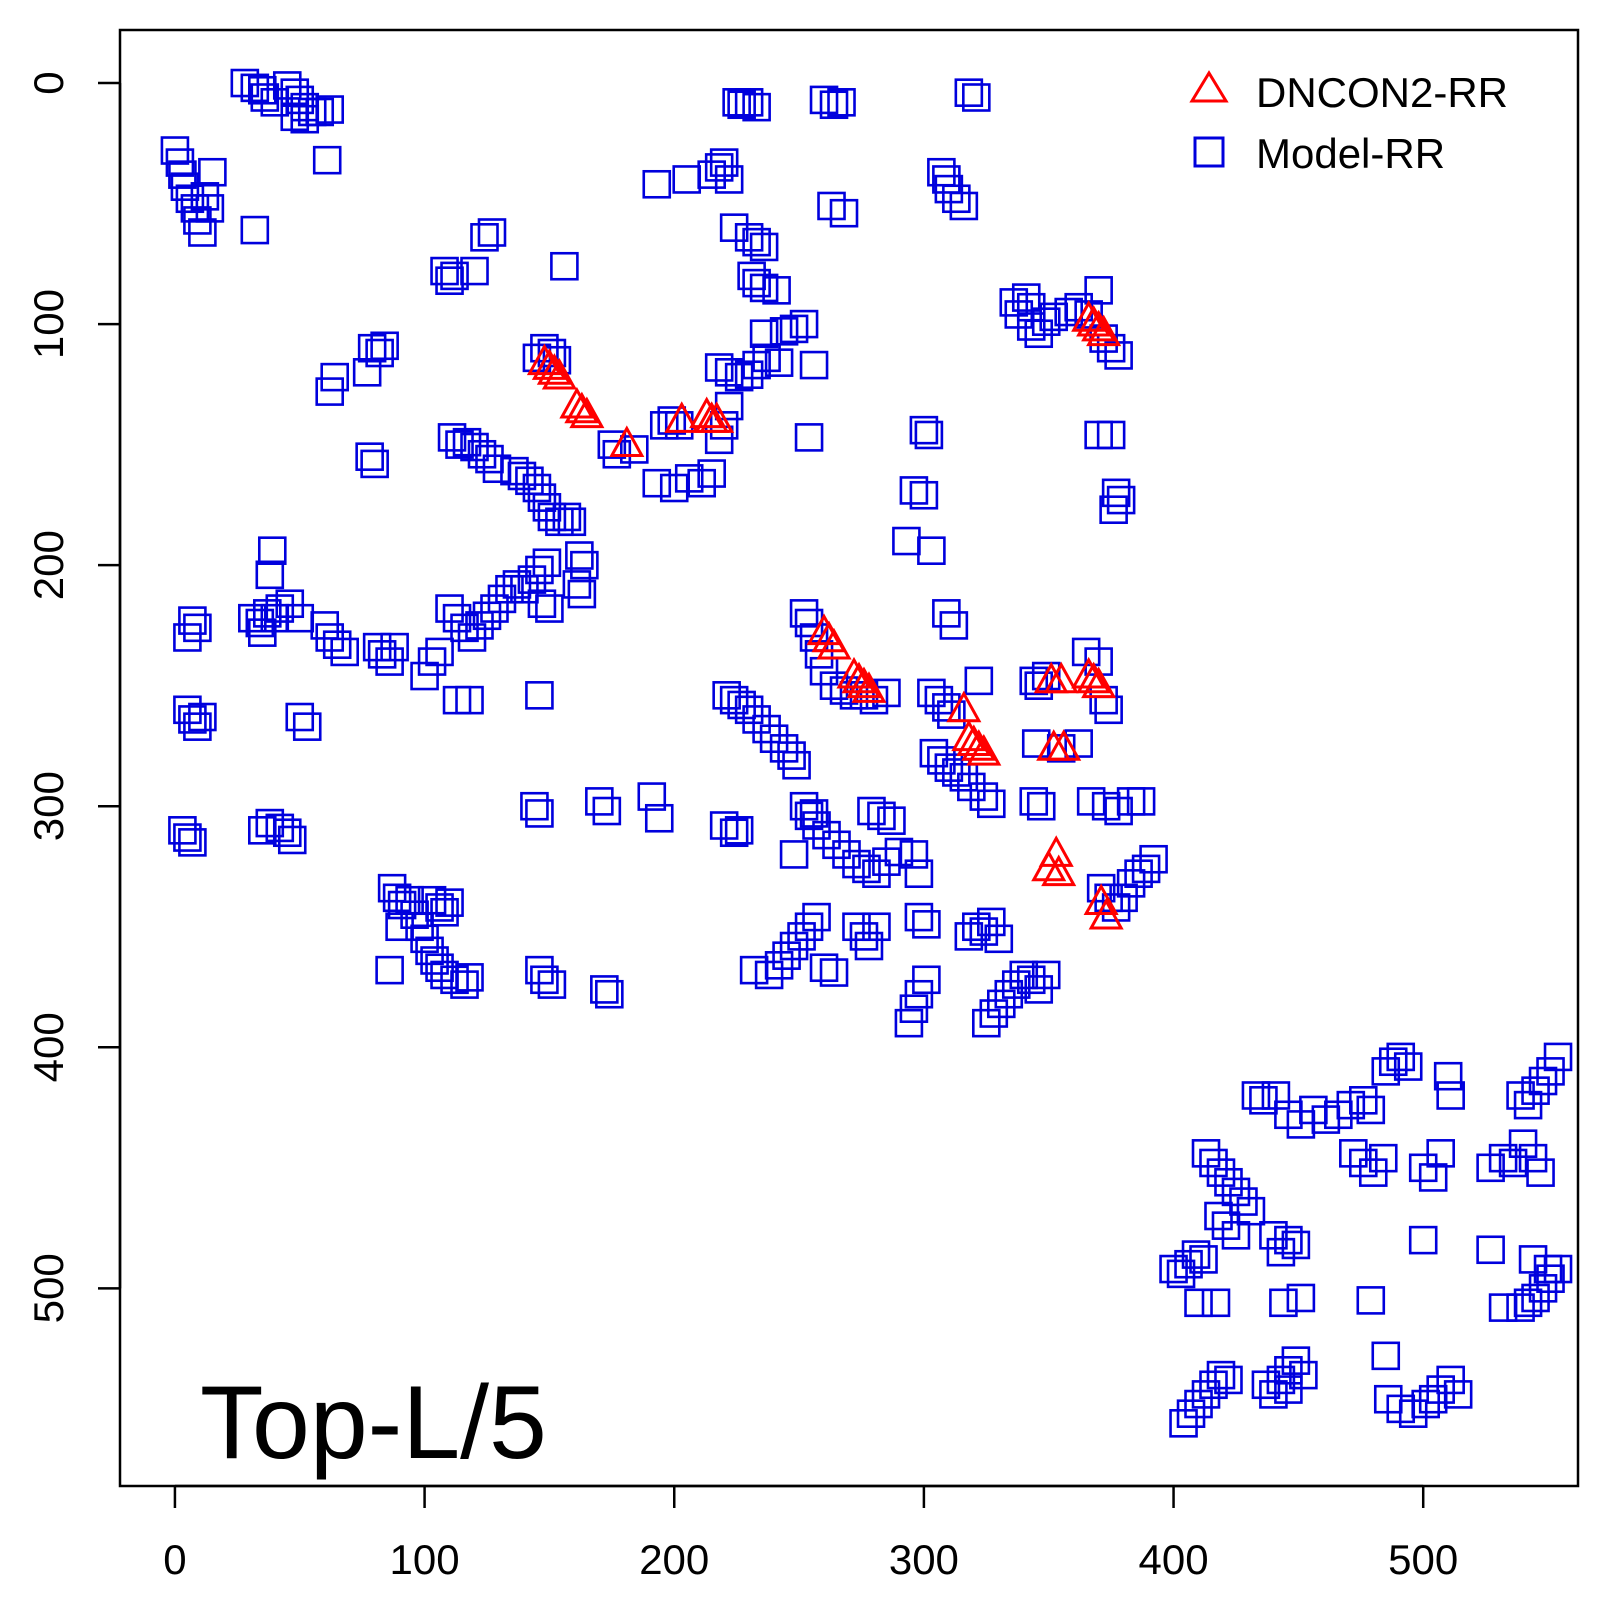 This screenshot has height=1600, width=1600. I want to click on y-tick-label: 400, so click(48, 1047).